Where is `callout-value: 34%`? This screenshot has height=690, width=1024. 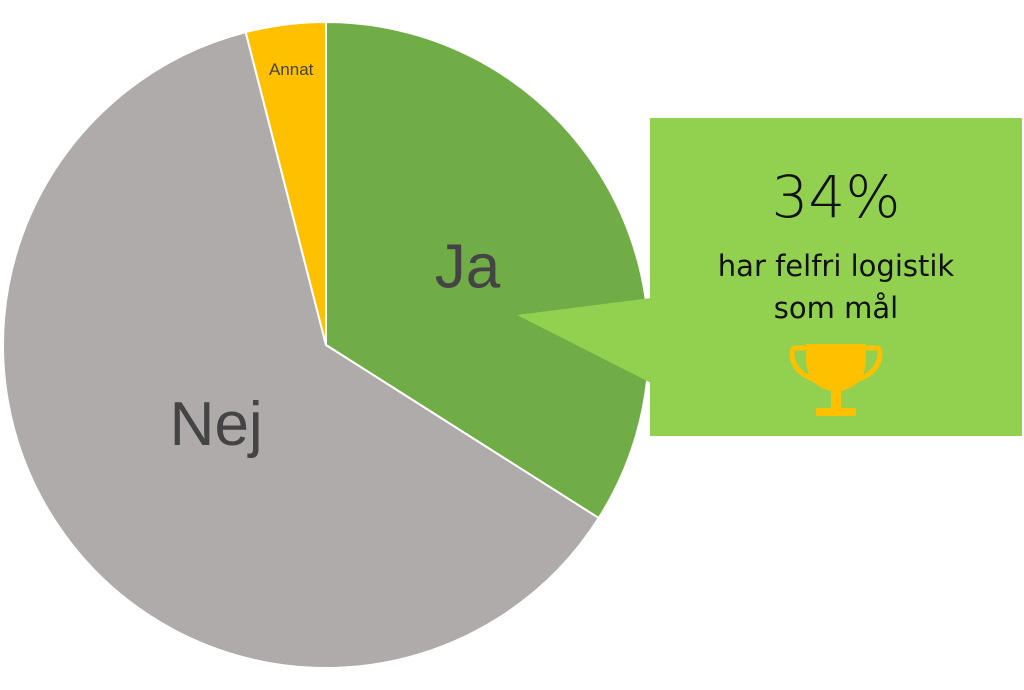 callout-value: 34% is located at coordinates (836, 197).